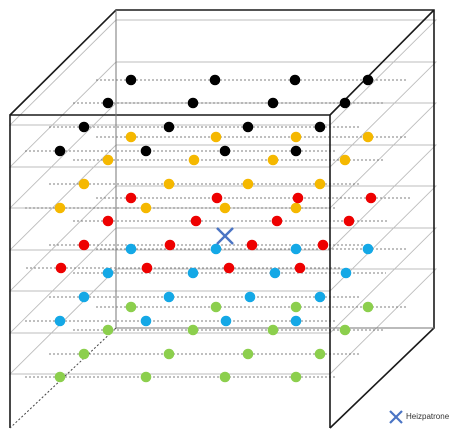 This screenshot has width=463, height=432. I want to click on heater-marker, so click(225, 236).